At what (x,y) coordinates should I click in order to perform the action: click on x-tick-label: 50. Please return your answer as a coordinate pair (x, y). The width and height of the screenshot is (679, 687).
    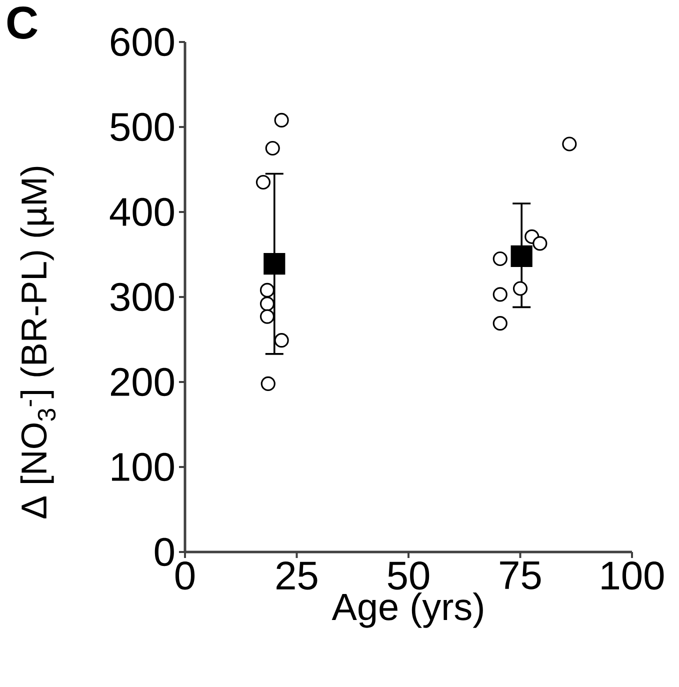
    Looking at the image, I should click on (409, 576).